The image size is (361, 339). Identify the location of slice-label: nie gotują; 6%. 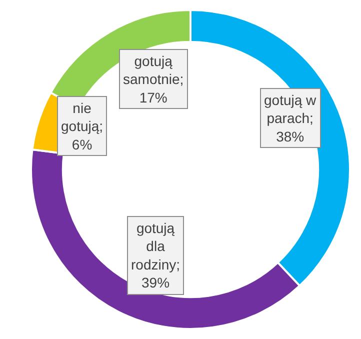
(82, 126).